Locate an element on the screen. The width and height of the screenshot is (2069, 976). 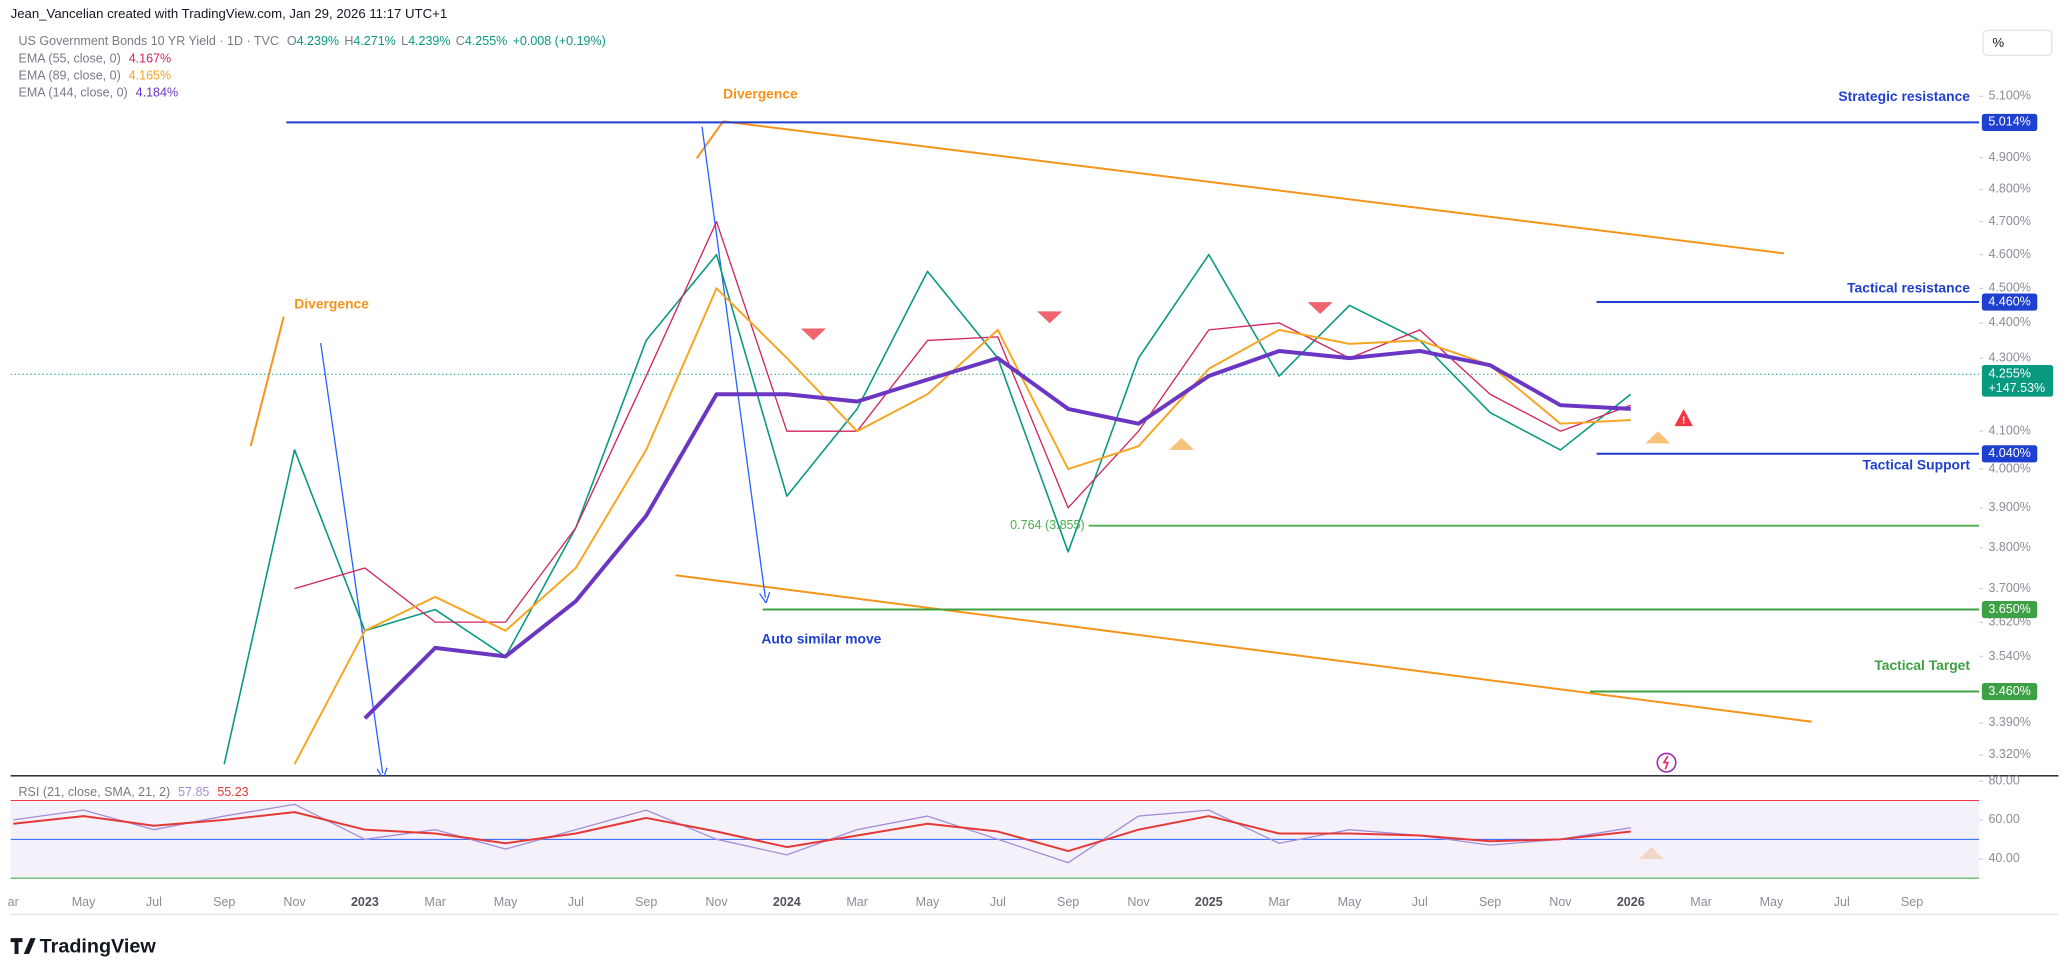
ohlc-key: H is located at coordinates (348, 42).